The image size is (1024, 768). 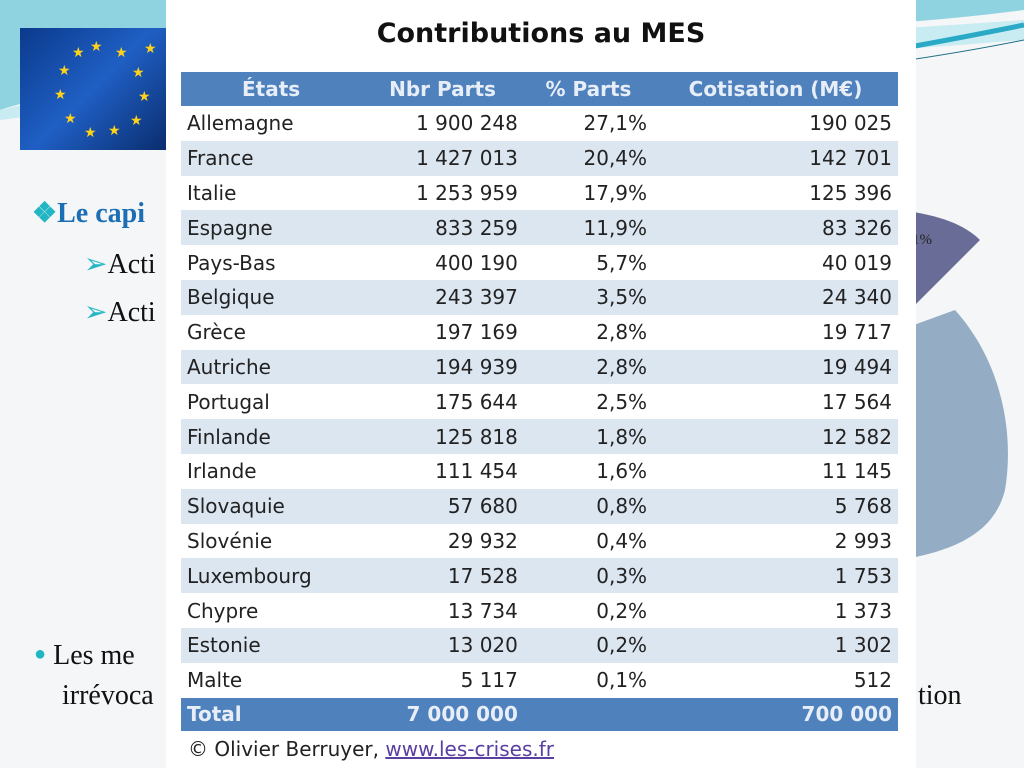 I want to click on percent-cell: 0,4%, so click(x=622, y=540).